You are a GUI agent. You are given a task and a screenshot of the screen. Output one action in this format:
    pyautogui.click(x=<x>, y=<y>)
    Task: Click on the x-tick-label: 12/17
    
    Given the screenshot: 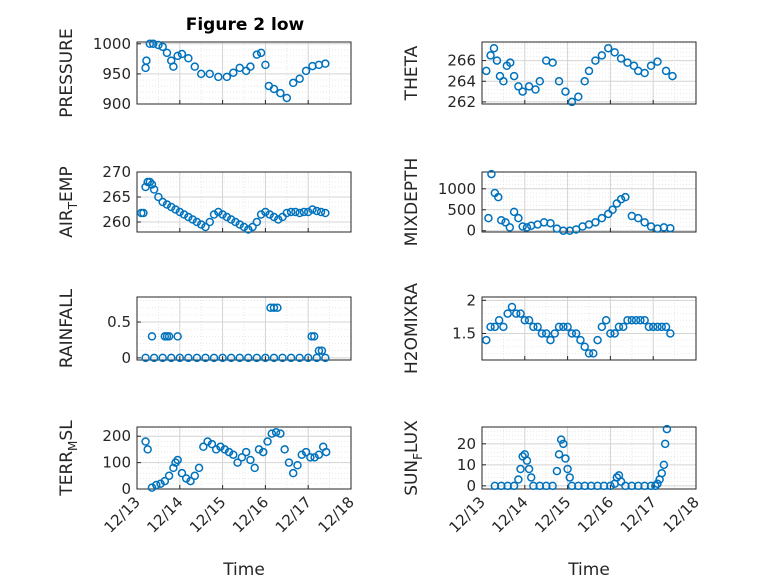 What is the action you would take?
    pyautogui.click(x=293, y=514)
    